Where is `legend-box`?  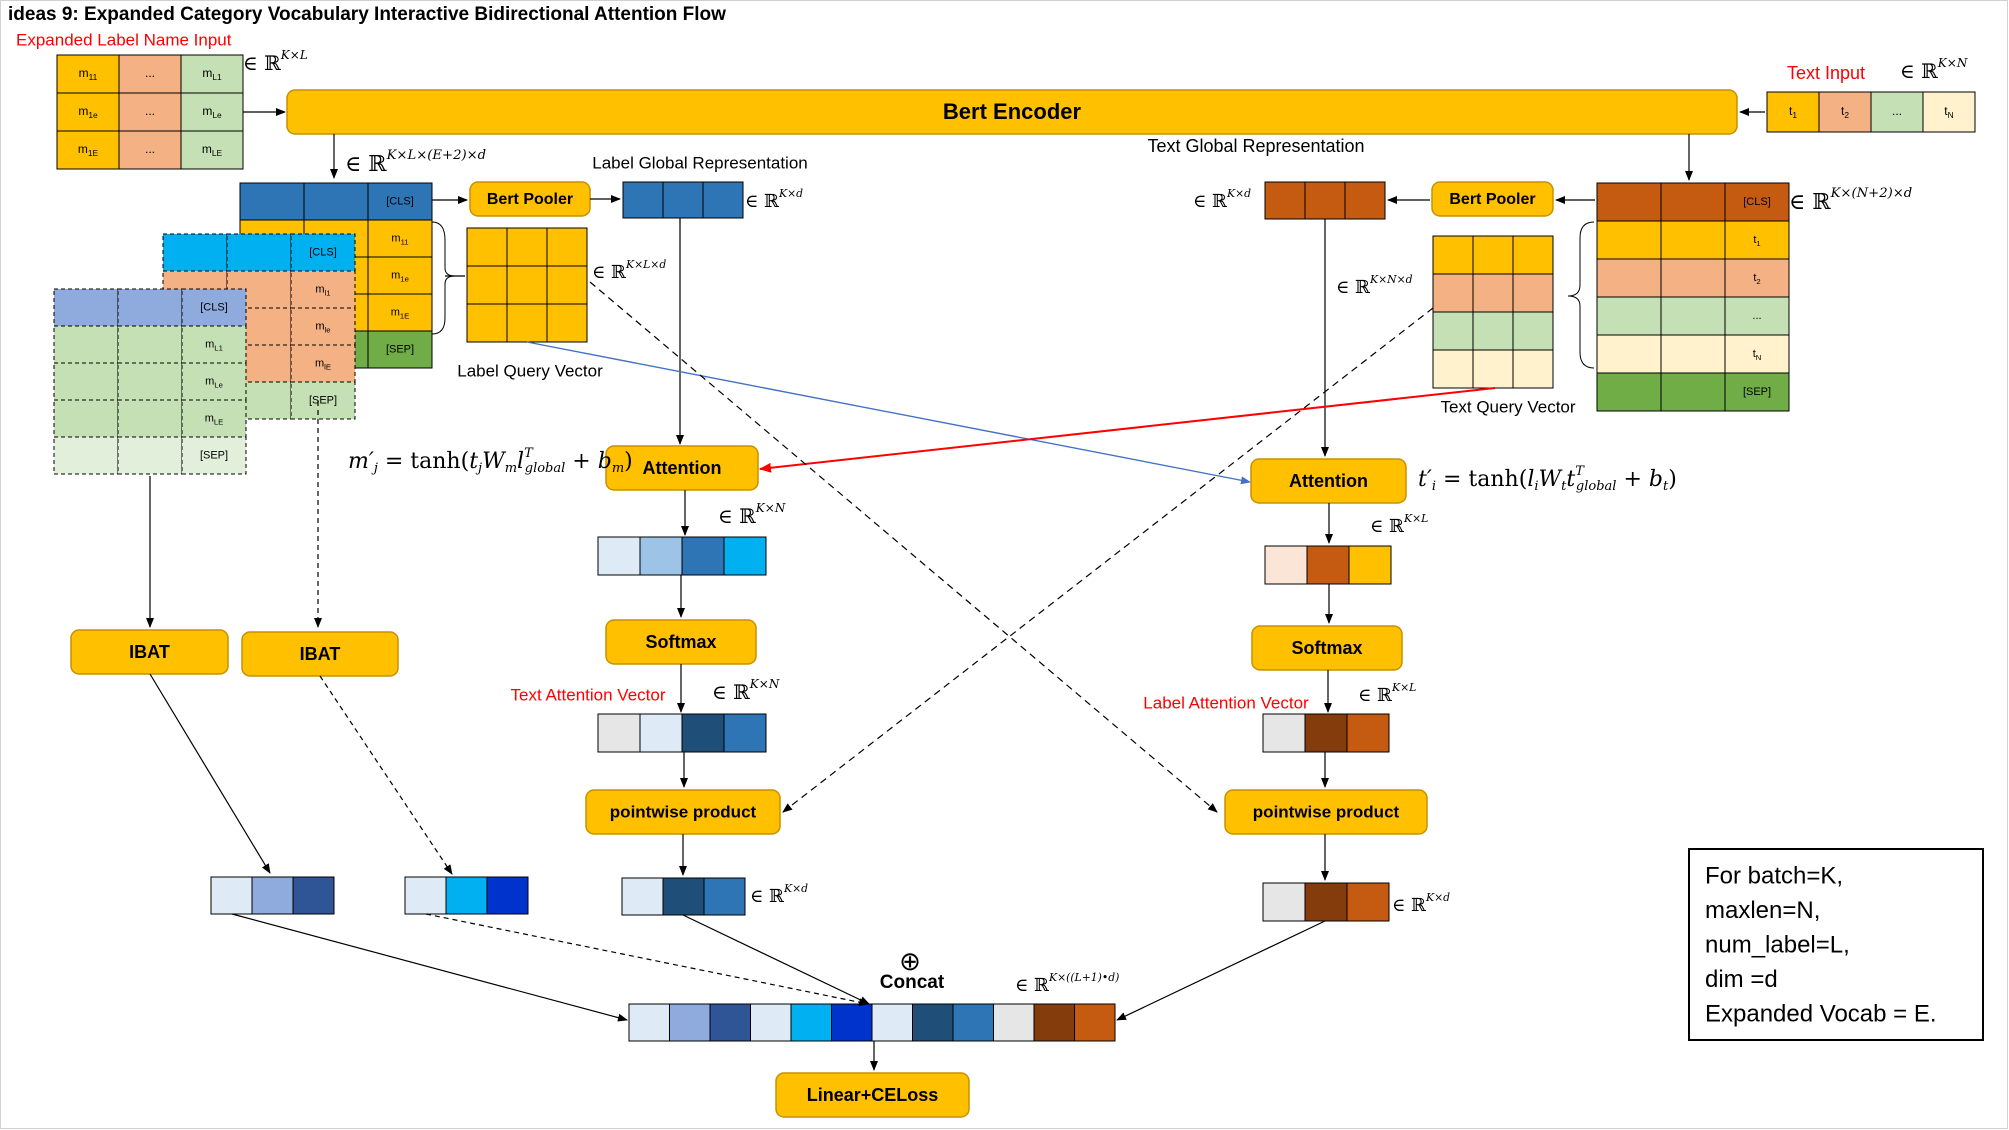
legend-box is located at coordinates (1836, 944).